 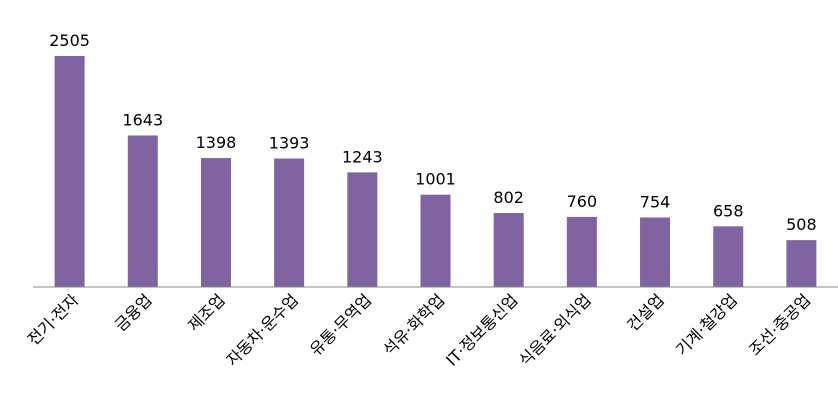 What do you see at coordinates (706, 324) in the screenshot?
I see `x-tick-label: 기계·철강업` at bounding box center [706, 324].